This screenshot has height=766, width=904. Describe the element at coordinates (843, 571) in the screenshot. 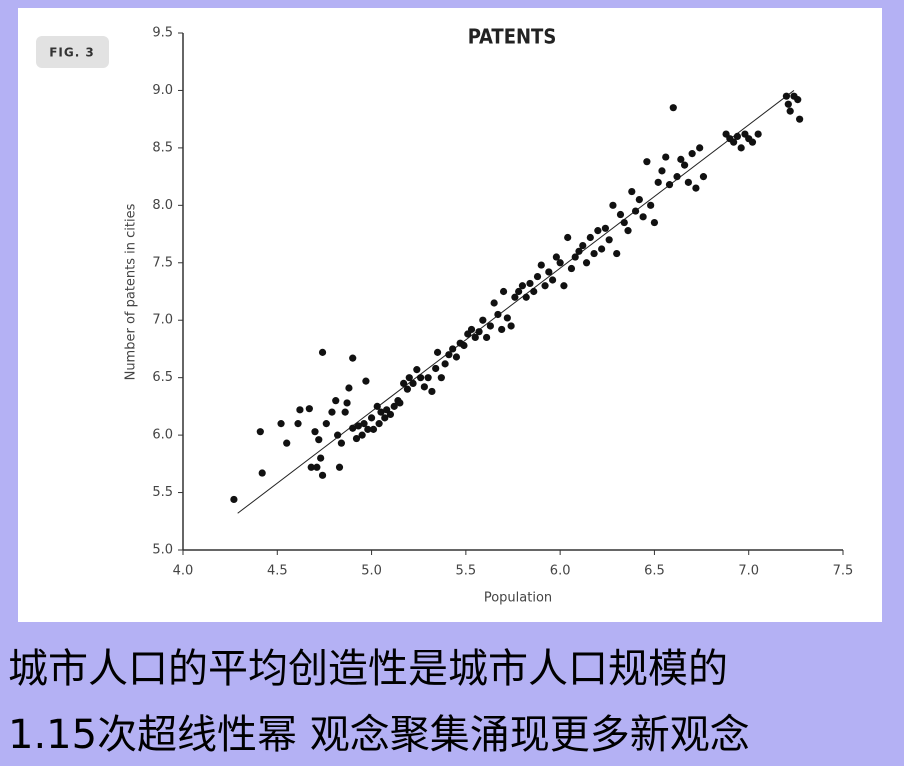

I see `x-tick-label: 7.5` at that location.